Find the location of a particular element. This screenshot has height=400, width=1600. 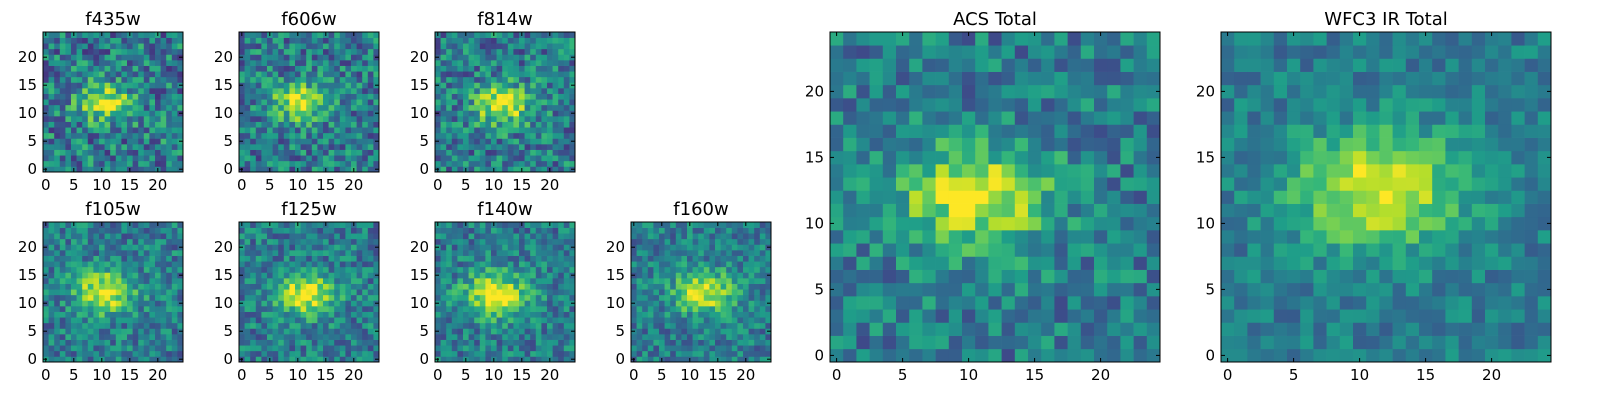

axes-frame is located at coordinates (701, 292).